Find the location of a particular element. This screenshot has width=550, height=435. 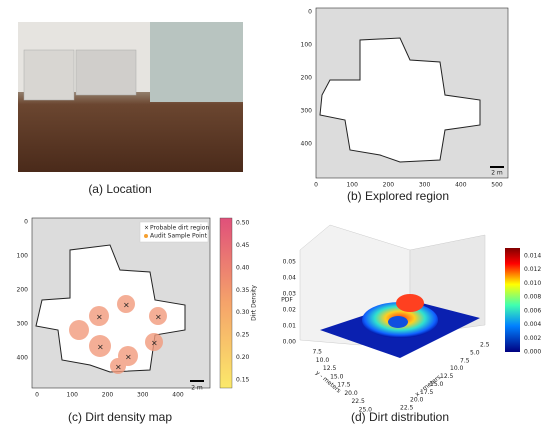

x-tick-label: 5.0 is located at coordinates (475, 352).